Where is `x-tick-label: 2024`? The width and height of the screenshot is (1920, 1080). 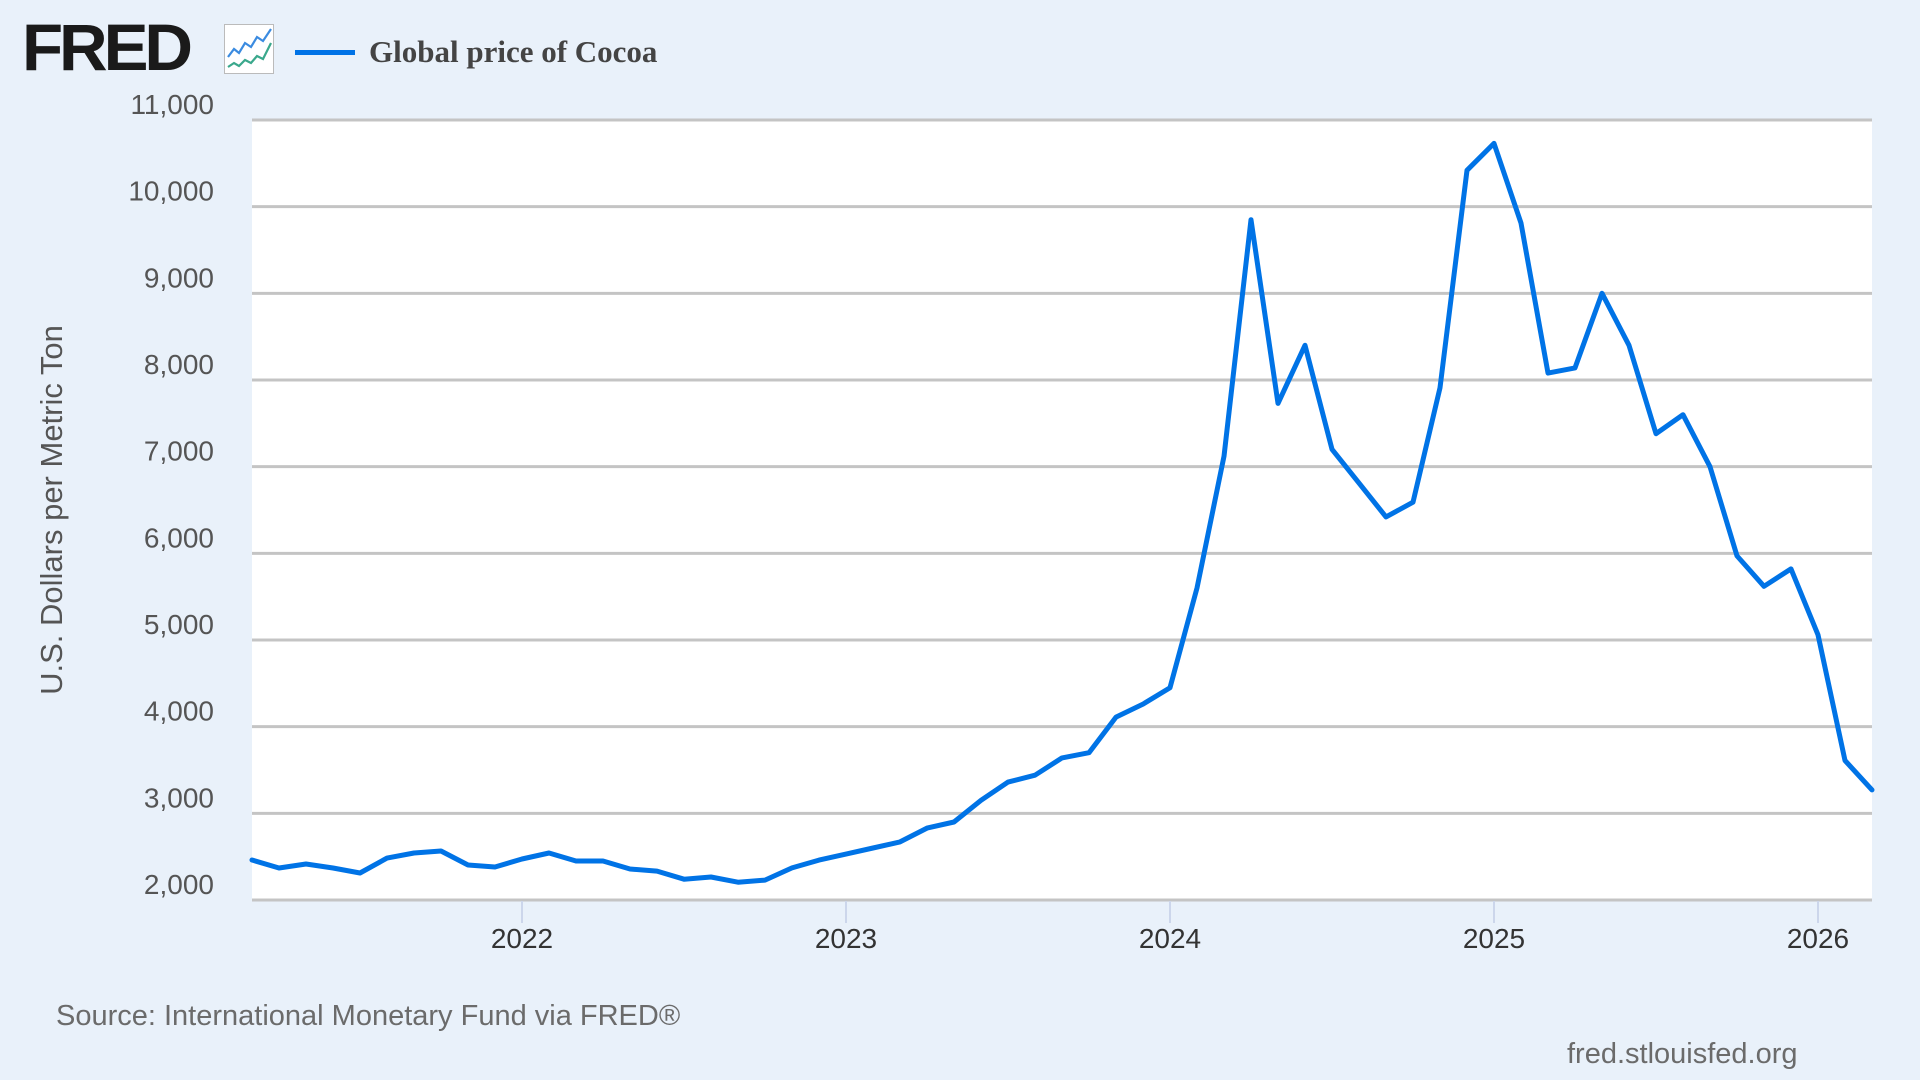 x-tick-label: 2024 is located at coordinates (1170, 938).